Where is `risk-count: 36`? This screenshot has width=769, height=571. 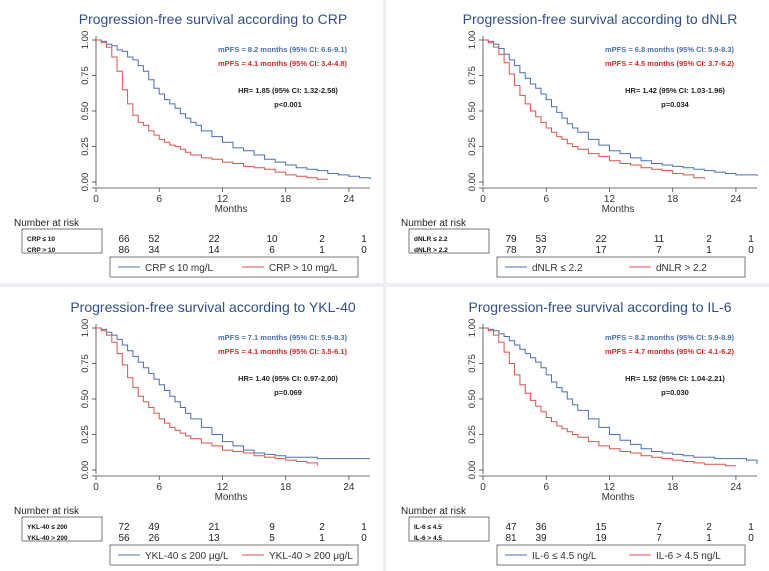 risk-count: 36 is located at coordinates (541, 527).